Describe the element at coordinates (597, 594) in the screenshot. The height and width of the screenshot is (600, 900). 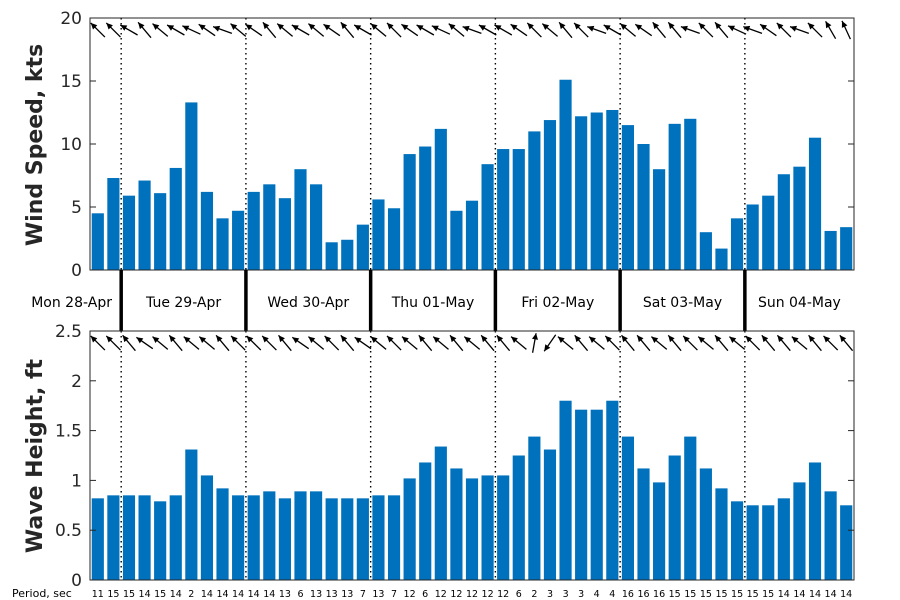
I see `period-value: 4` at that location.